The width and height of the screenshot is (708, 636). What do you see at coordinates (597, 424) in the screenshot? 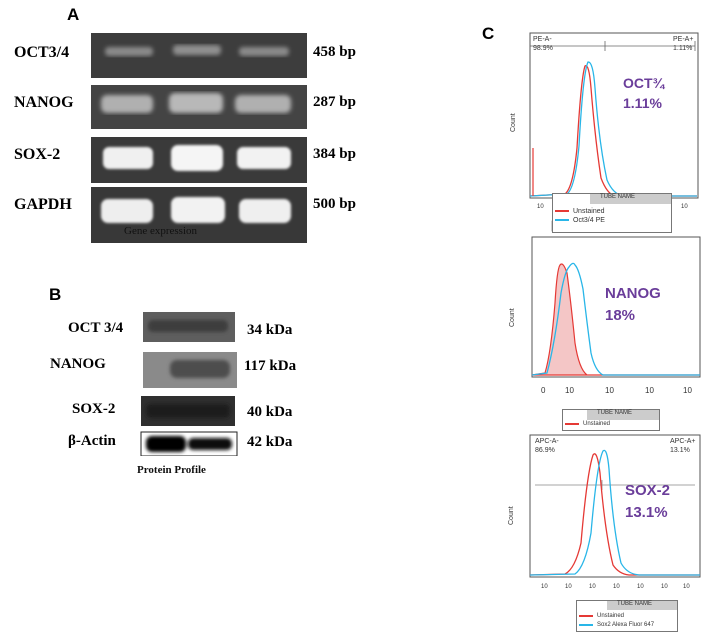
I see `flow2-legend-unstained: Unstained` at bounding box center [597, 424].